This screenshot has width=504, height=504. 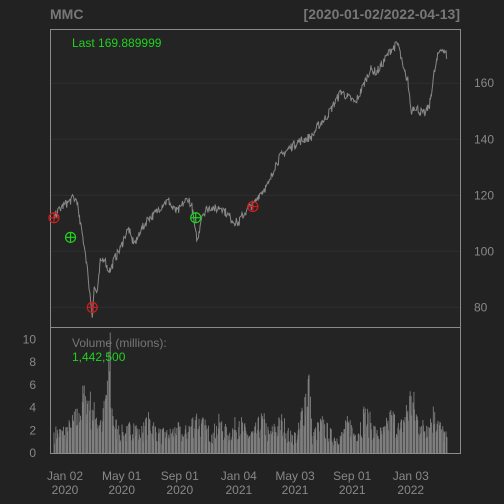 I want to click on volume-tick-label: 8, so click(x=32, y=362).